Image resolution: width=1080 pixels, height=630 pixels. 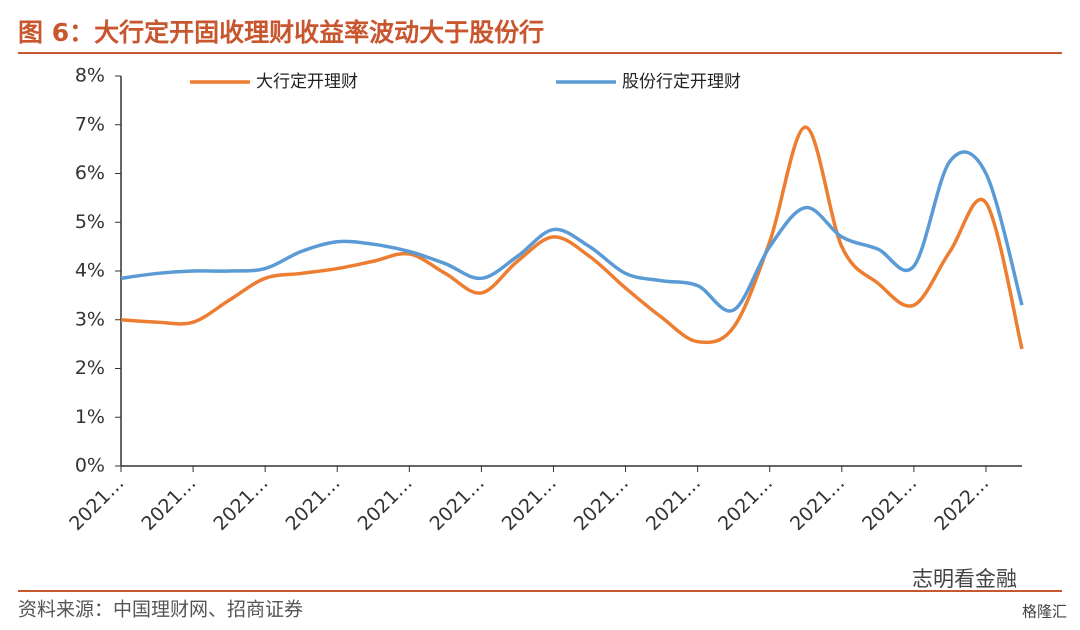 I want to click on y-tick-label: 1%, so click(x=90, y=417).